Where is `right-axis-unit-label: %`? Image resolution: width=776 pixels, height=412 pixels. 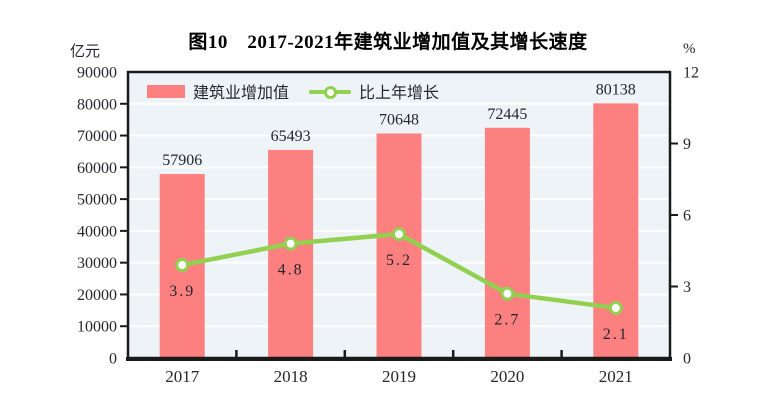 right-axis-unit-label: % is located at coordinates (689, 49).